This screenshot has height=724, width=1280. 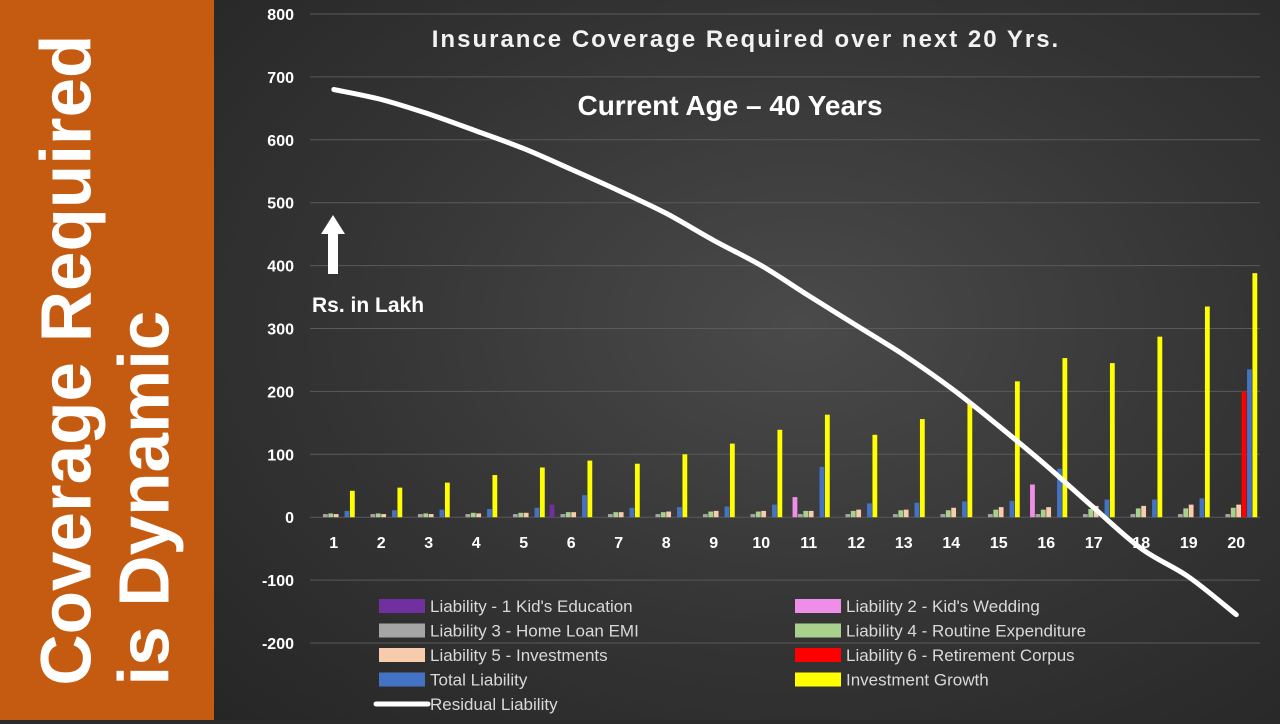 What do you see at coordinates (280, 455) in the screenshot?
I see `y-tick-label: 100` at bounding box center [280, 455].